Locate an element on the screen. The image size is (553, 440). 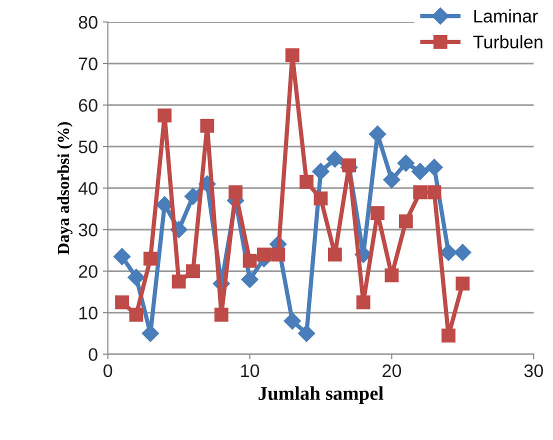
y-tick-label: 50 is located at coordinates (88, 147).